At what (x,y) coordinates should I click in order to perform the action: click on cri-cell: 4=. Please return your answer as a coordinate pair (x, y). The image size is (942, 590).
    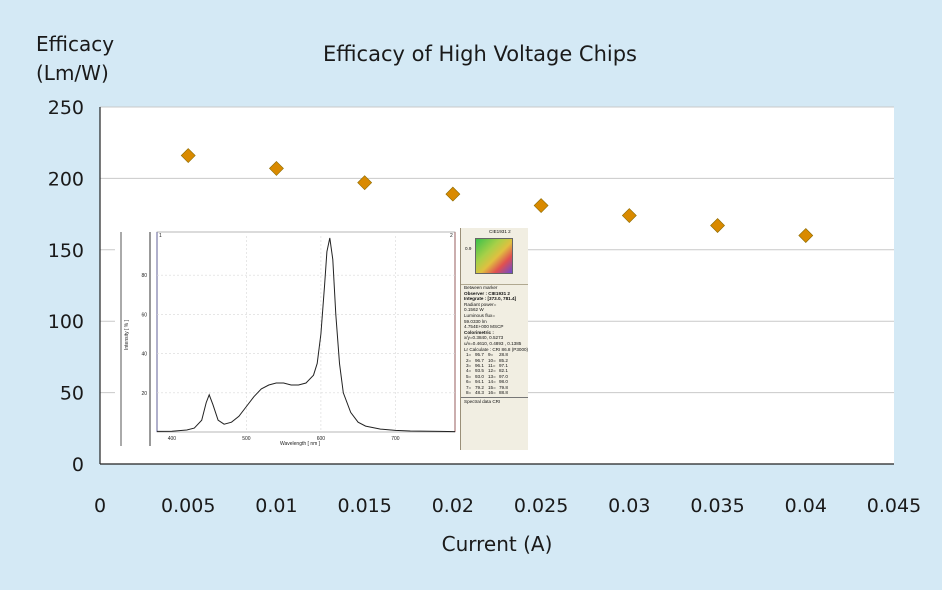
    Looking at the image, I should click on (469, 371).